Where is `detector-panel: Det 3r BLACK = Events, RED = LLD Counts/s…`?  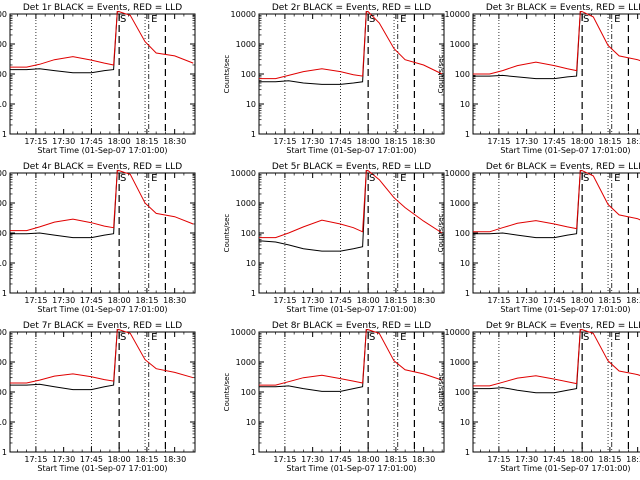 detector-panel: Det 3r BLACK = Events, RED = LLD Counts/s… is located at coordinates (538, 79).